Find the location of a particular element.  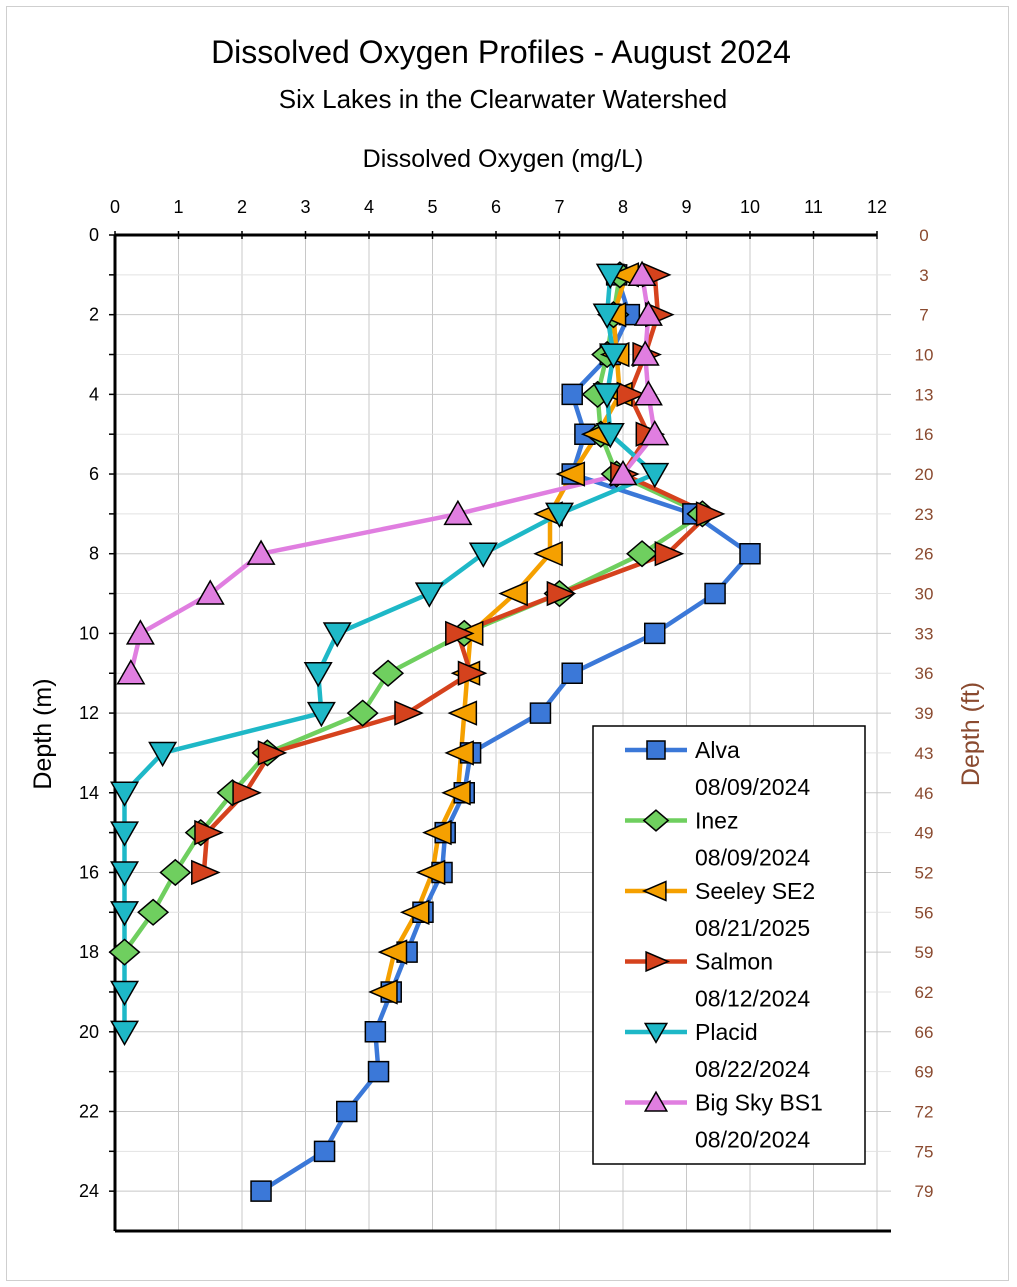

legend-box is located at coordinates (729, 945).